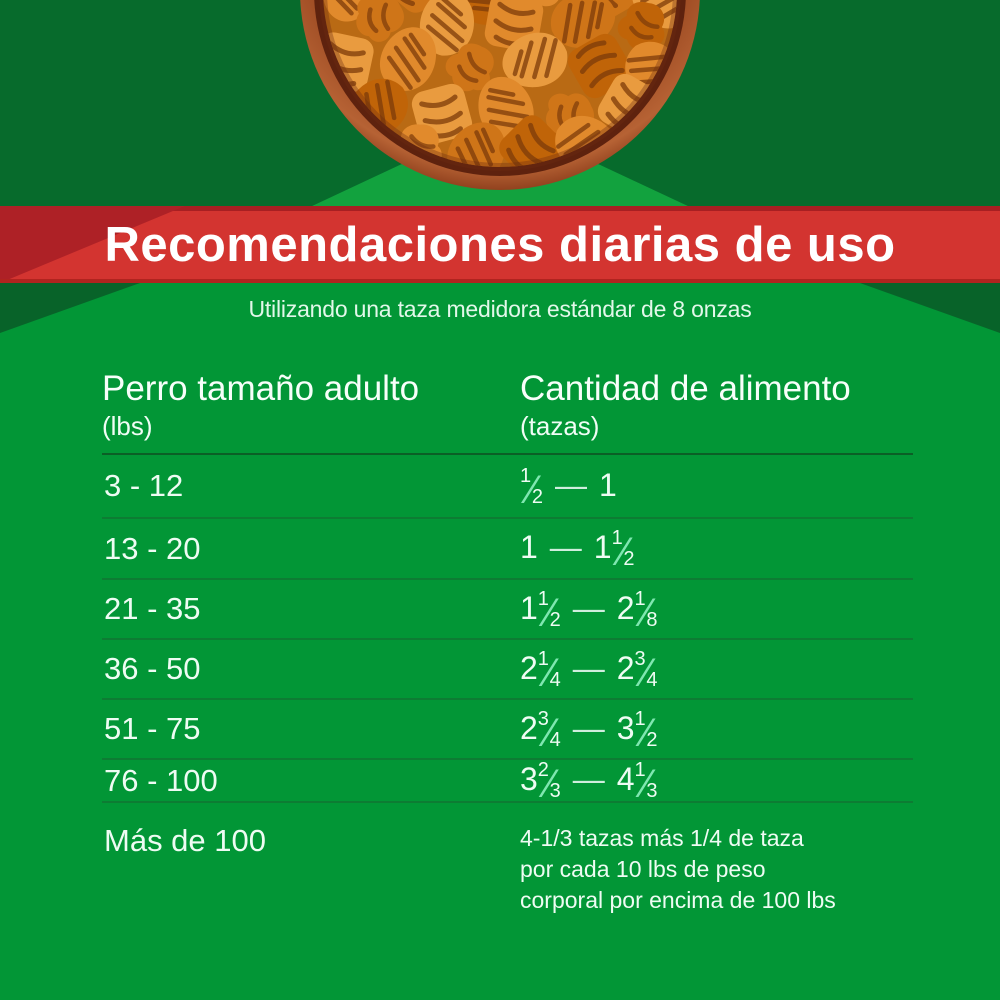 Image resolution: width=1000 pixels, height=1000 pixels. What do you see at coordinates (185, 840) in the screenshot?
I see `weight-range: Más de 100` at bounding box center [185, 840].